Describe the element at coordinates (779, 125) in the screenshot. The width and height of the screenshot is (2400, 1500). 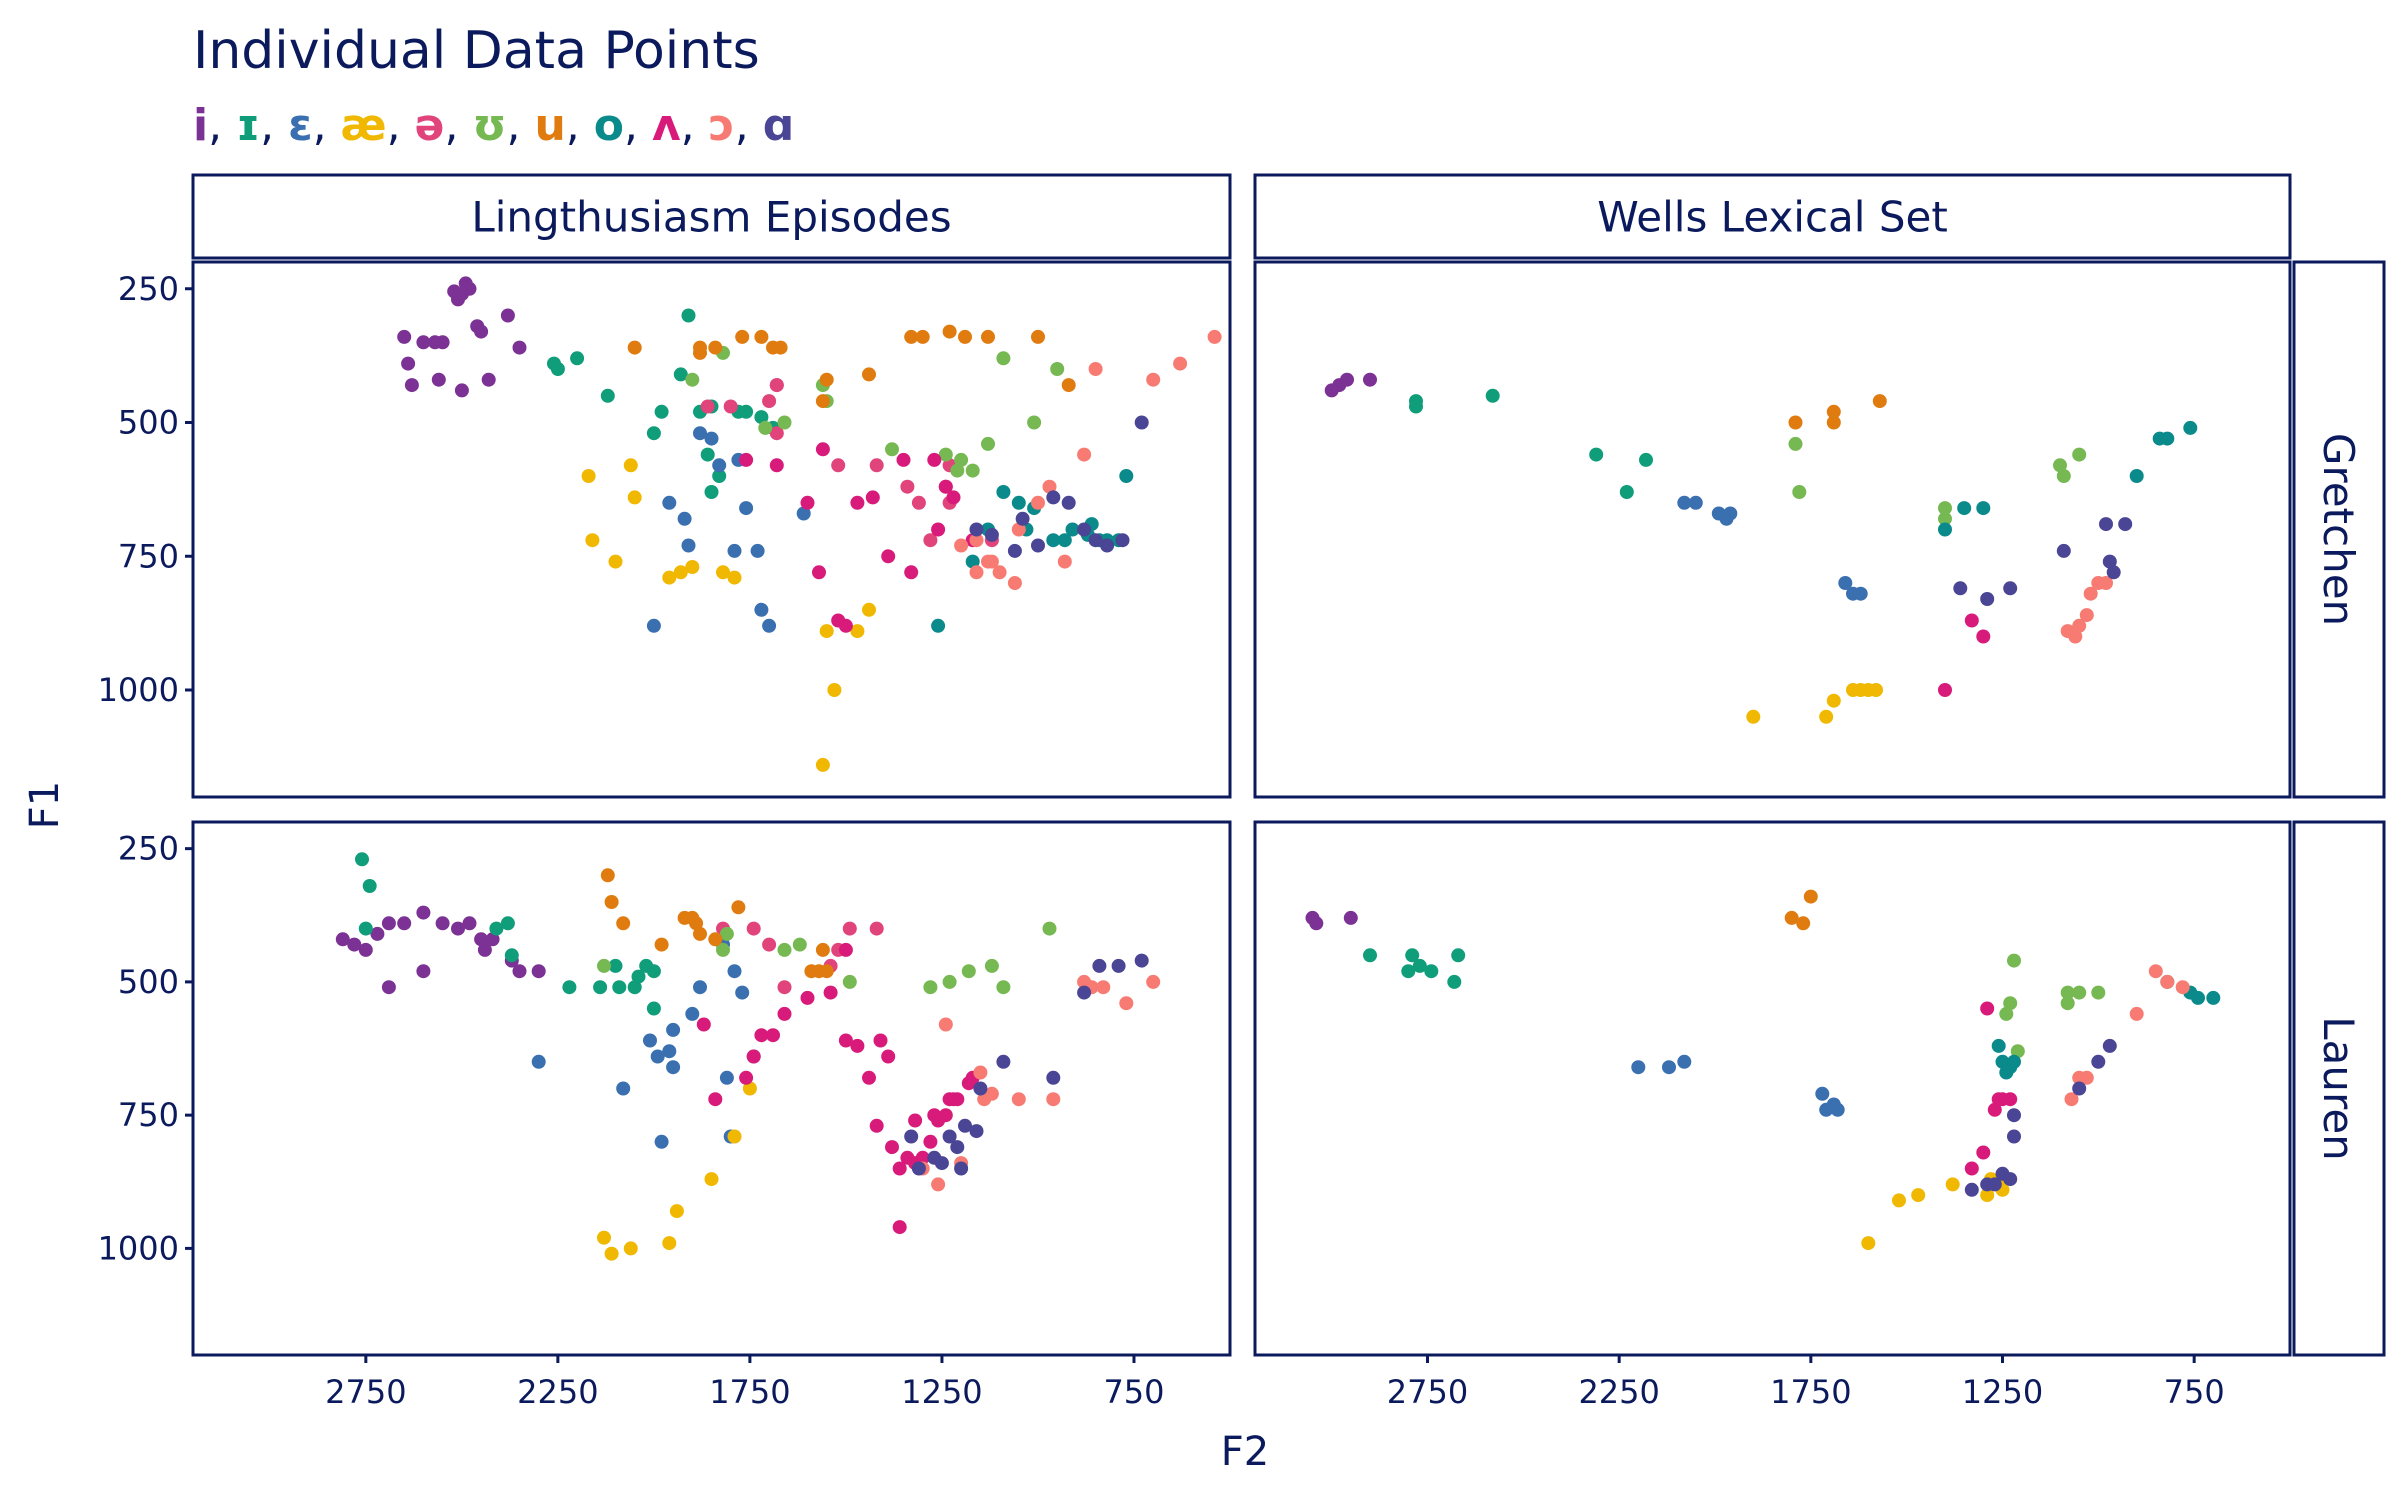
I see `legend-vowel-10: ɑ` at that location.